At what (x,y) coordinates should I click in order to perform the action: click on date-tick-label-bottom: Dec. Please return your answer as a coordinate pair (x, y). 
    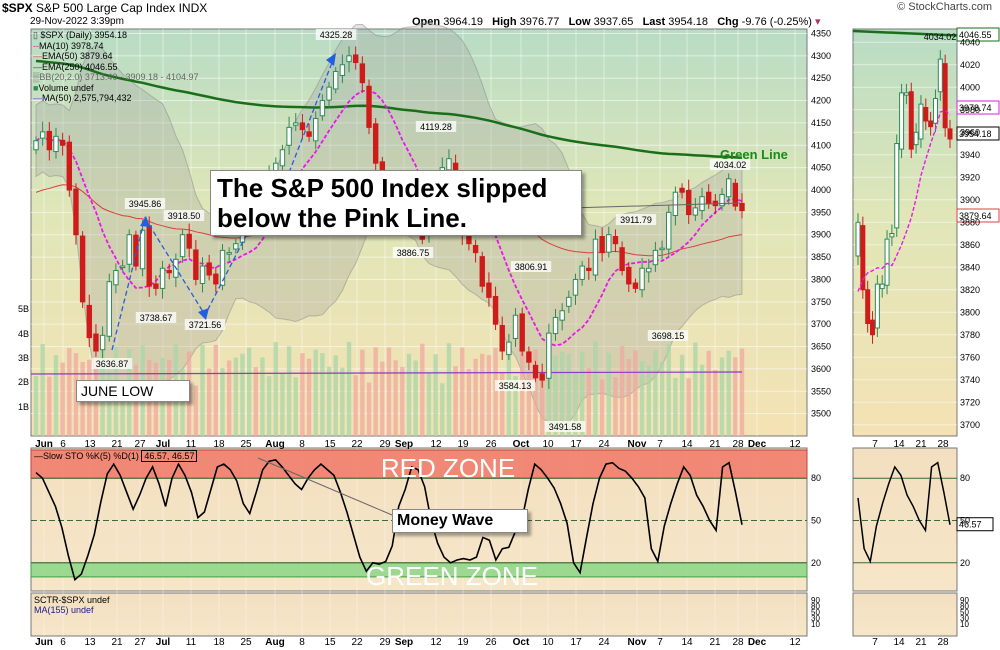
    Looking at the image, I should click on (757, 642).